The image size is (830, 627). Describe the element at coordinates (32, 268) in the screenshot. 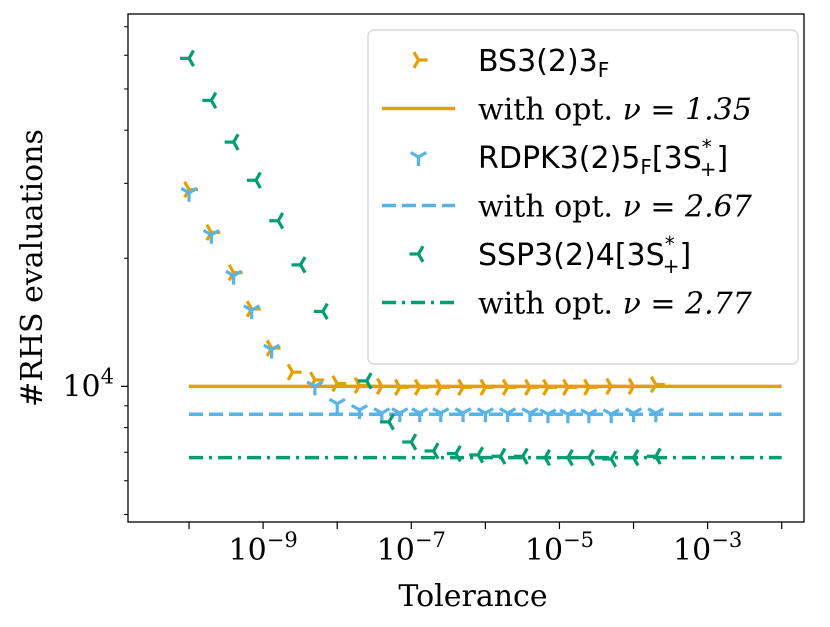

I see `y-axis-label: #RHS evaluations` at that location.